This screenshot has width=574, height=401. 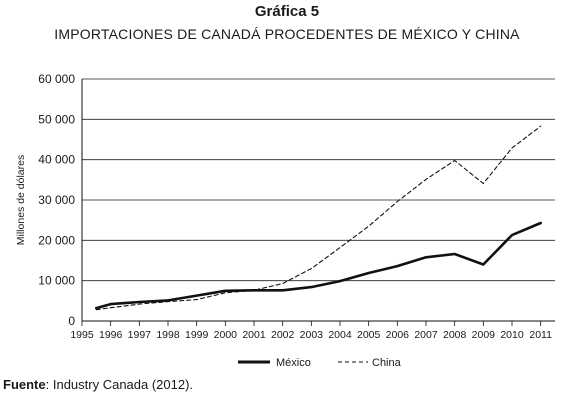 I want to click on x-tick-label: 2000, so click(x=226, y=335).